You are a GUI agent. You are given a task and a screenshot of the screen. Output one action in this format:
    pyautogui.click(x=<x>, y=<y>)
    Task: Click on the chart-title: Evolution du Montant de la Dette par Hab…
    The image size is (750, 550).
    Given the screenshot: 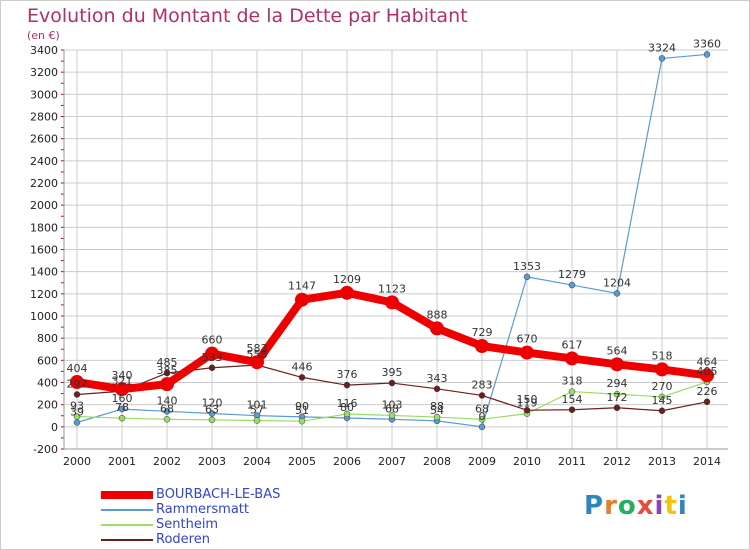 What is the action you would take?
    pyautogui.click(x=247, y=16)
    